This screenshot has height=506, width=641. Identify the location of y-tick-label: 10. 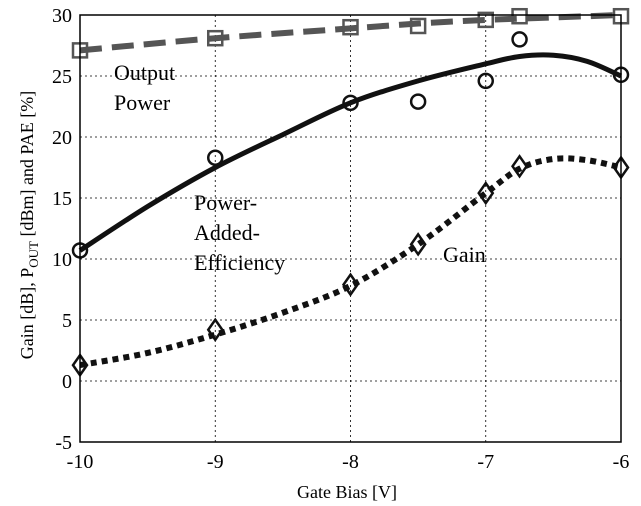
(62, 260).